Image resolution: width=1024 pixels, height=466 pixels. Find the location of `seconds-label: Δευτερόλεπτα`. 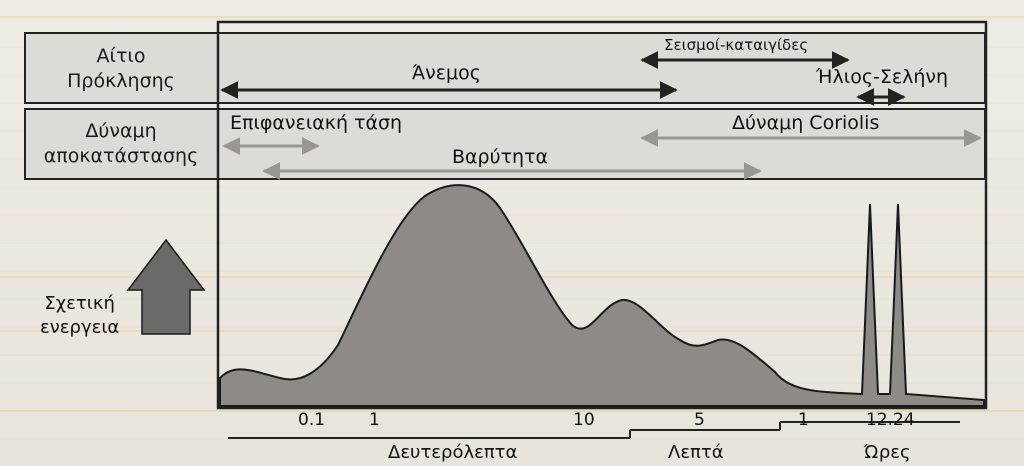

seconds-label: Δευτερόλεπτα is located at coordinates (453, 452).